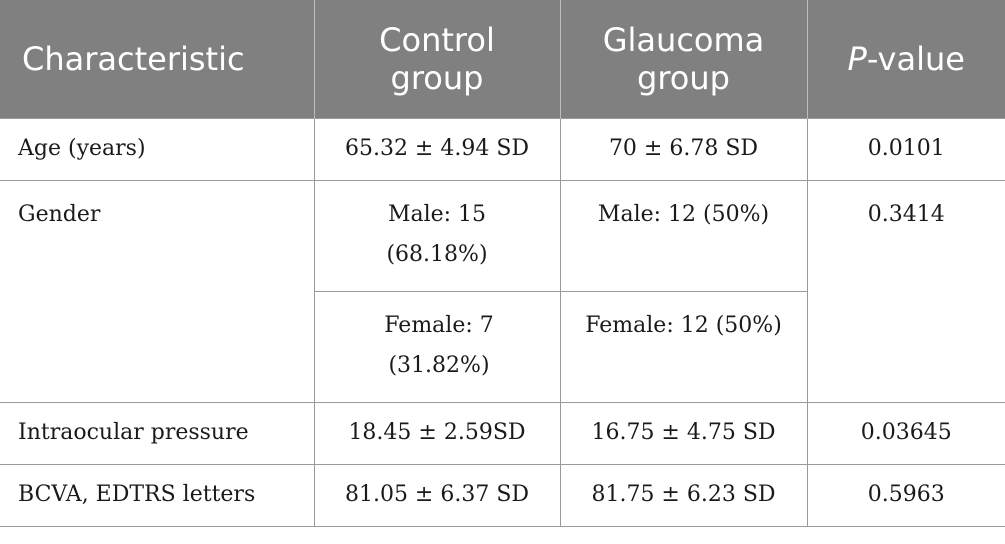 This screenshot has height=544, width=1005. What do you see at coordinates (437, 77) in the screenshot?
I see `header-control-line2: group` at bounding box center [437, 77].